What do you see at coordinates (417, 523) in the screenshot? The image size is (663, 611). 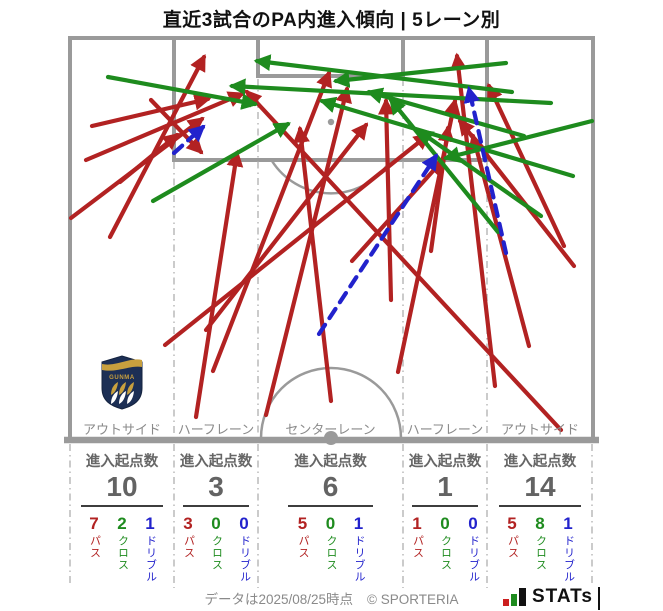 I see `pass-count: 1` at bounding box center [417, 523].